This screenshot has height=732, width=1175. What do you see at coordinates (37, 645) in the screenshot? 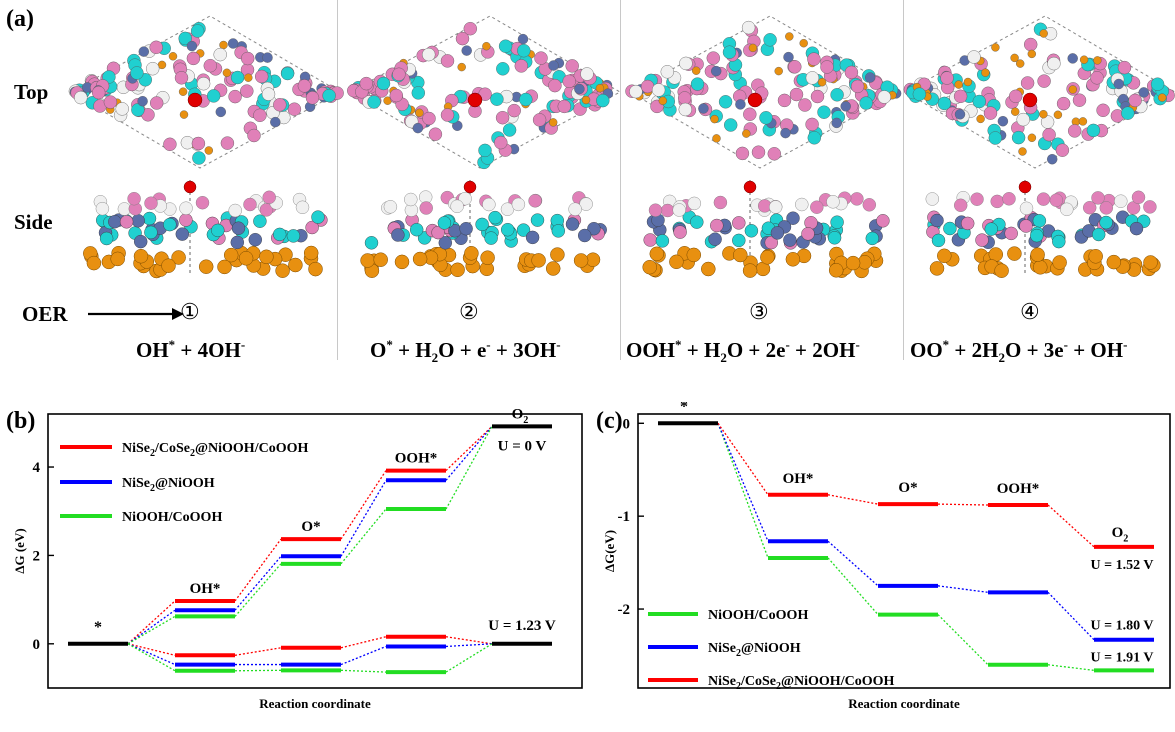
I see `y-tick-label: 0` at bounding box center [37, 645].